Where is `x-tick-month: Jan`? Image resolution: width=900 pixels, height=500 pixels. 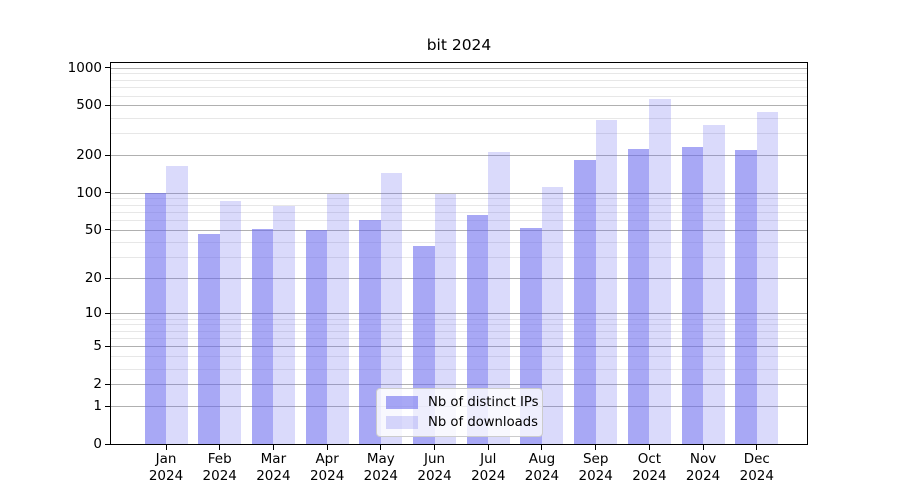 x-tick-month: Jan is located at coordinates (166, 459).